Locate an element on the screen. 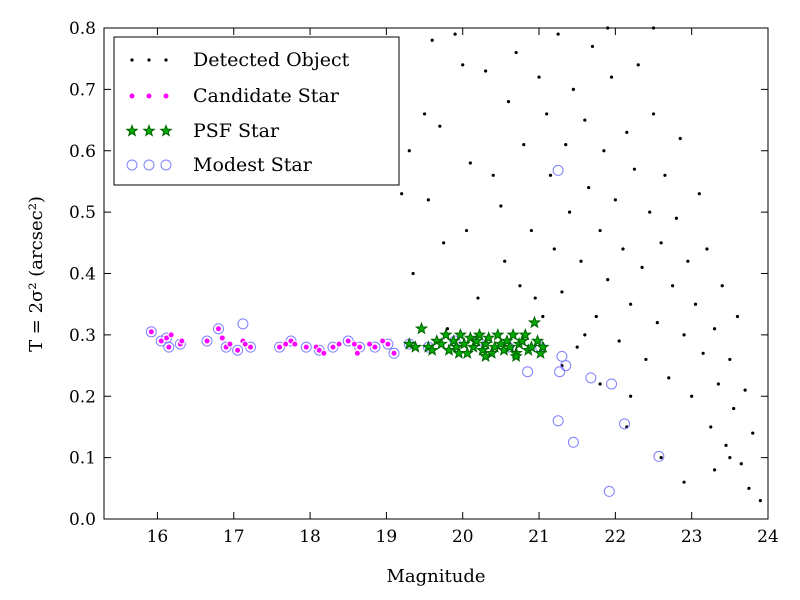 This screenshot has width=800, height=600. legend-label-detected: Detected Object is located at coordinates (271, 60).